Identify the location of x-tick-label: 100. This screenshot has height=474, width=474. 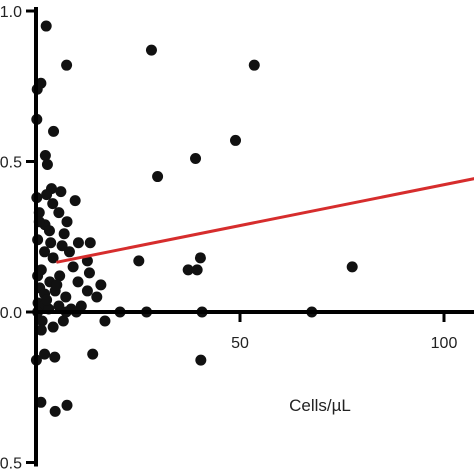
(444, 343).